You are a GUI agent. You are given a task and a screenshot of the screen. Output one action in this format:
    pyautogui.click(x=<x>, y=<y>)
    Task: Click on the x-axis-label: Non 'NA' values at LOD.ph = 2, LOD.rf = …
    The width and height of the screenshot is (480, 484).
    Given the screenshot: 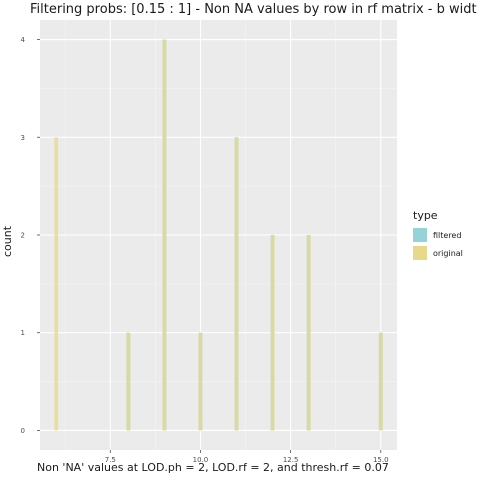 What is the action you would take?
    pyautogui.click(x=213, y=467)
    